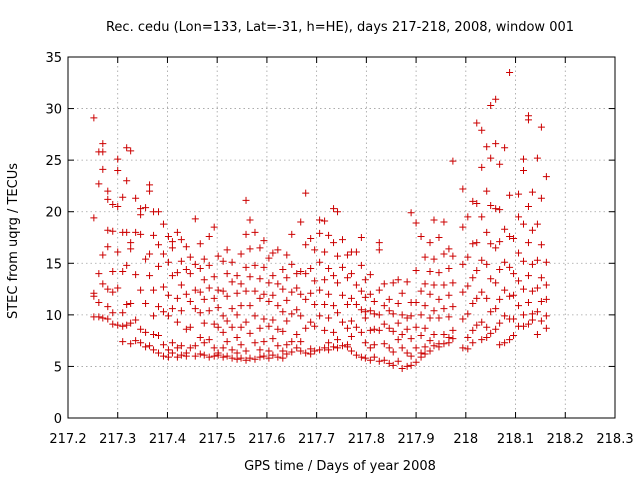 The width and height of the screenshot is (640, 480). I want to click on x-axis-label: GPS time / Days of year 2008, so click(340, 466).